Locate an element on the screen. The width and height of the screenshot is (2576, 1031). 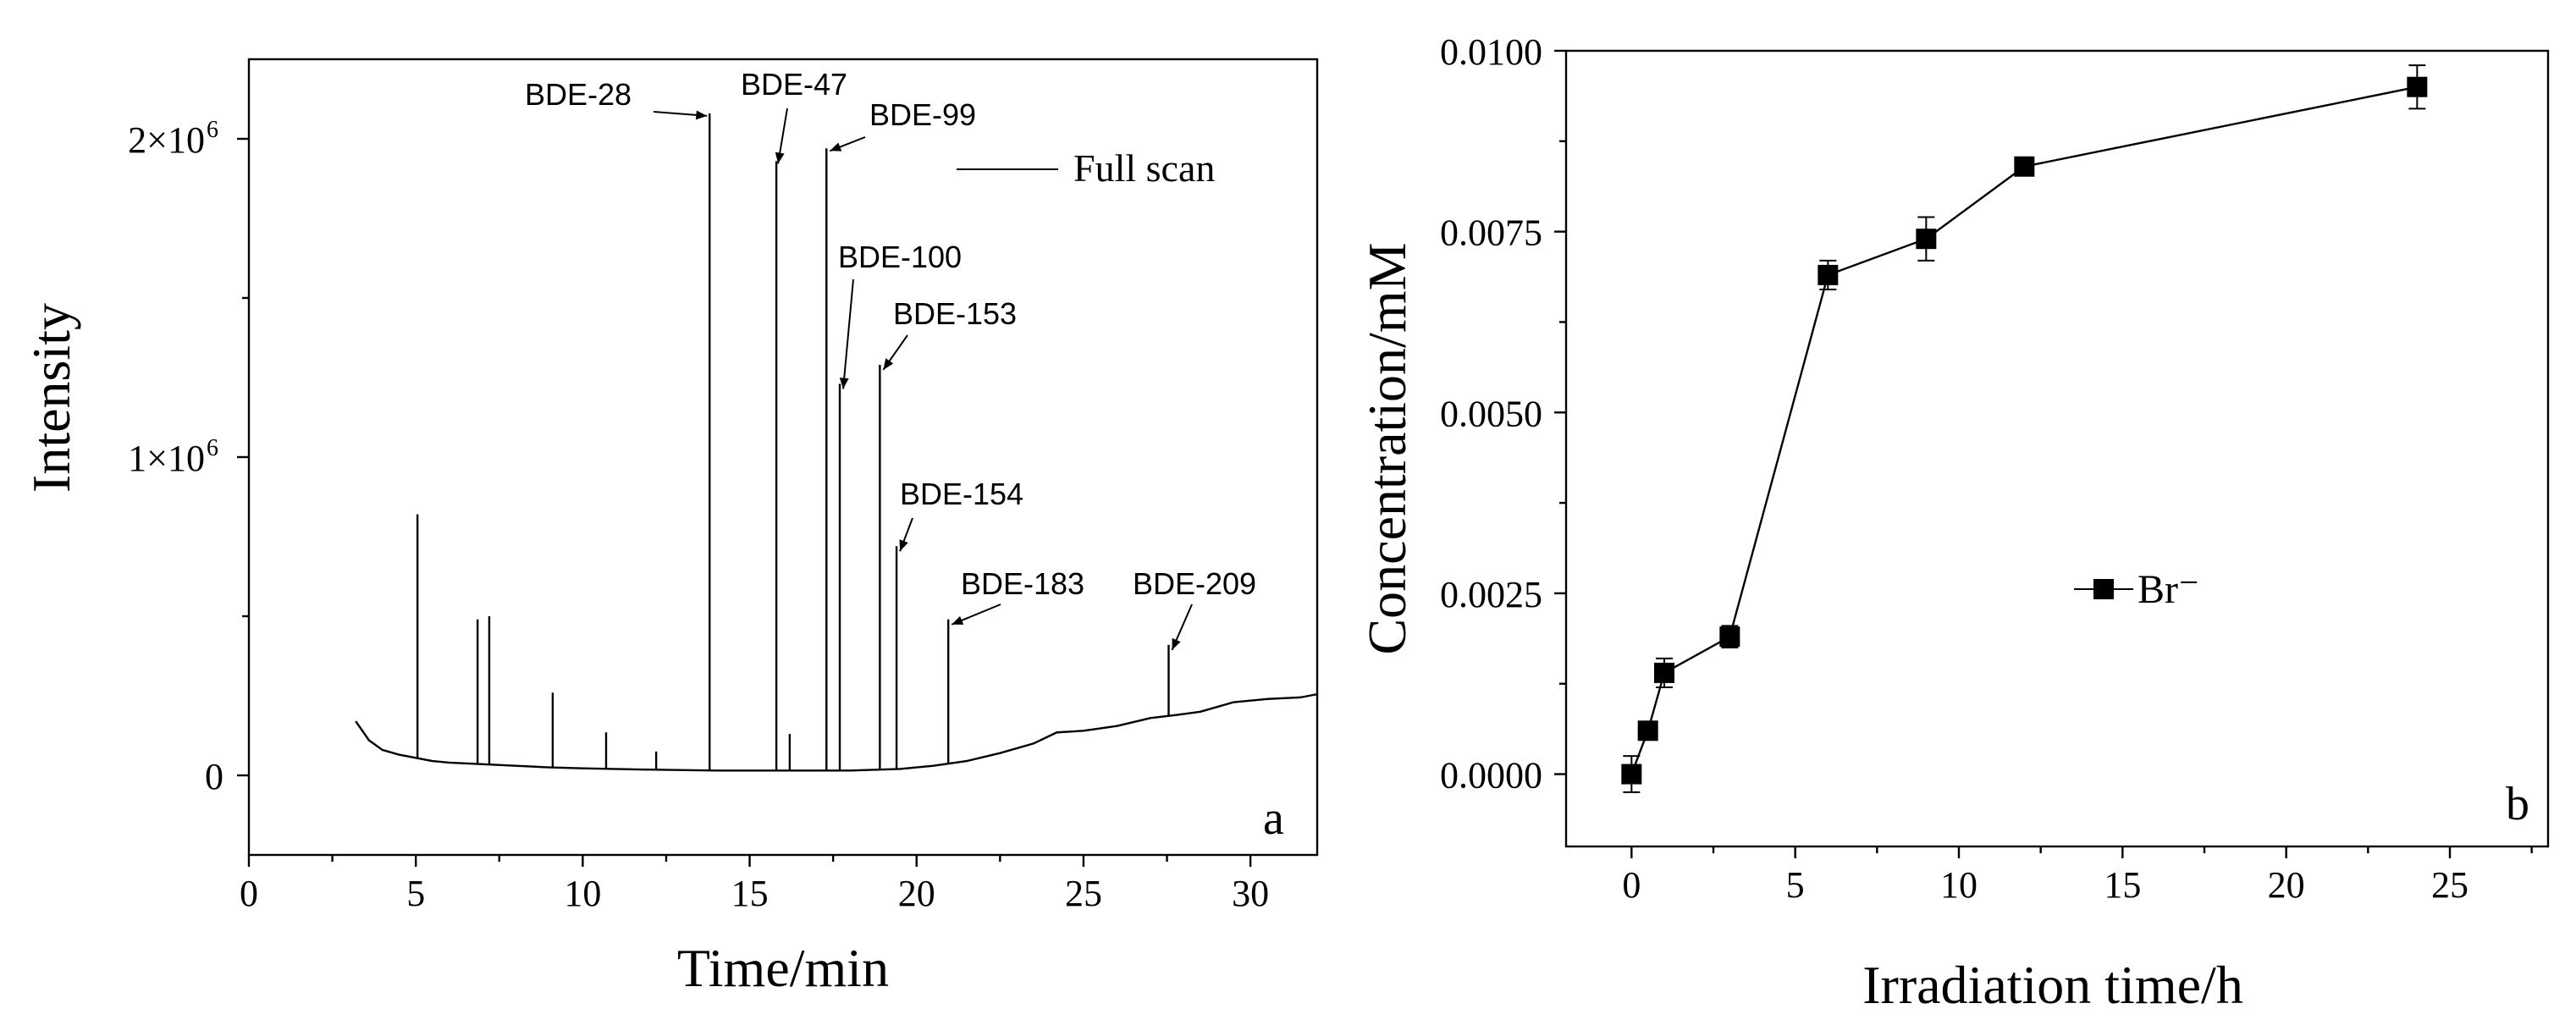
panel-a-label: a is located at coordinates (1274, 818).